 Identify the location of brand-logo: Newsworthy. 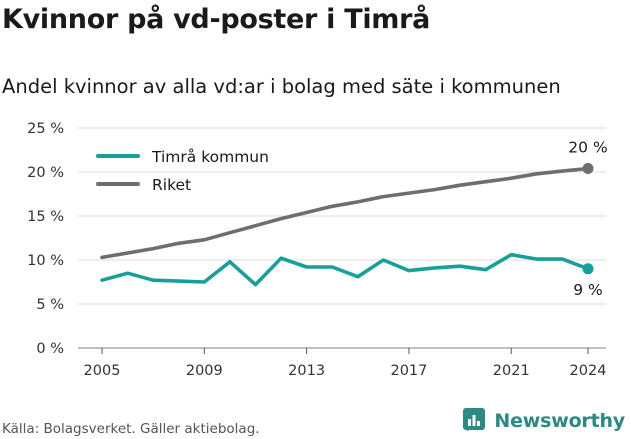
(544, 420).